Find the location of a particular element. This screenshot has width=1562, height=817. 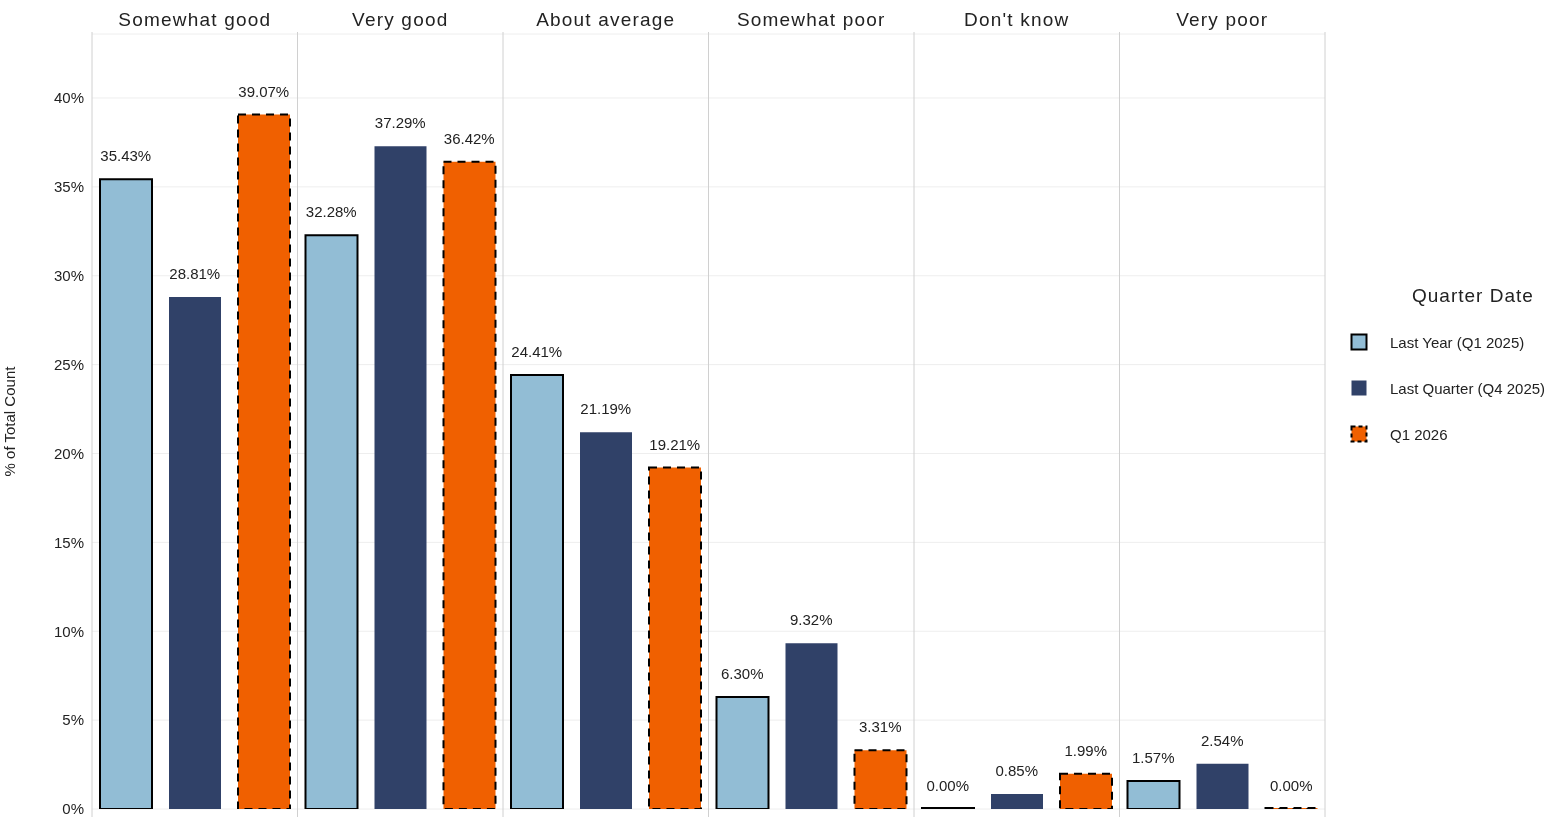

data-label: 6.30% is located at coordinates (742, 674).